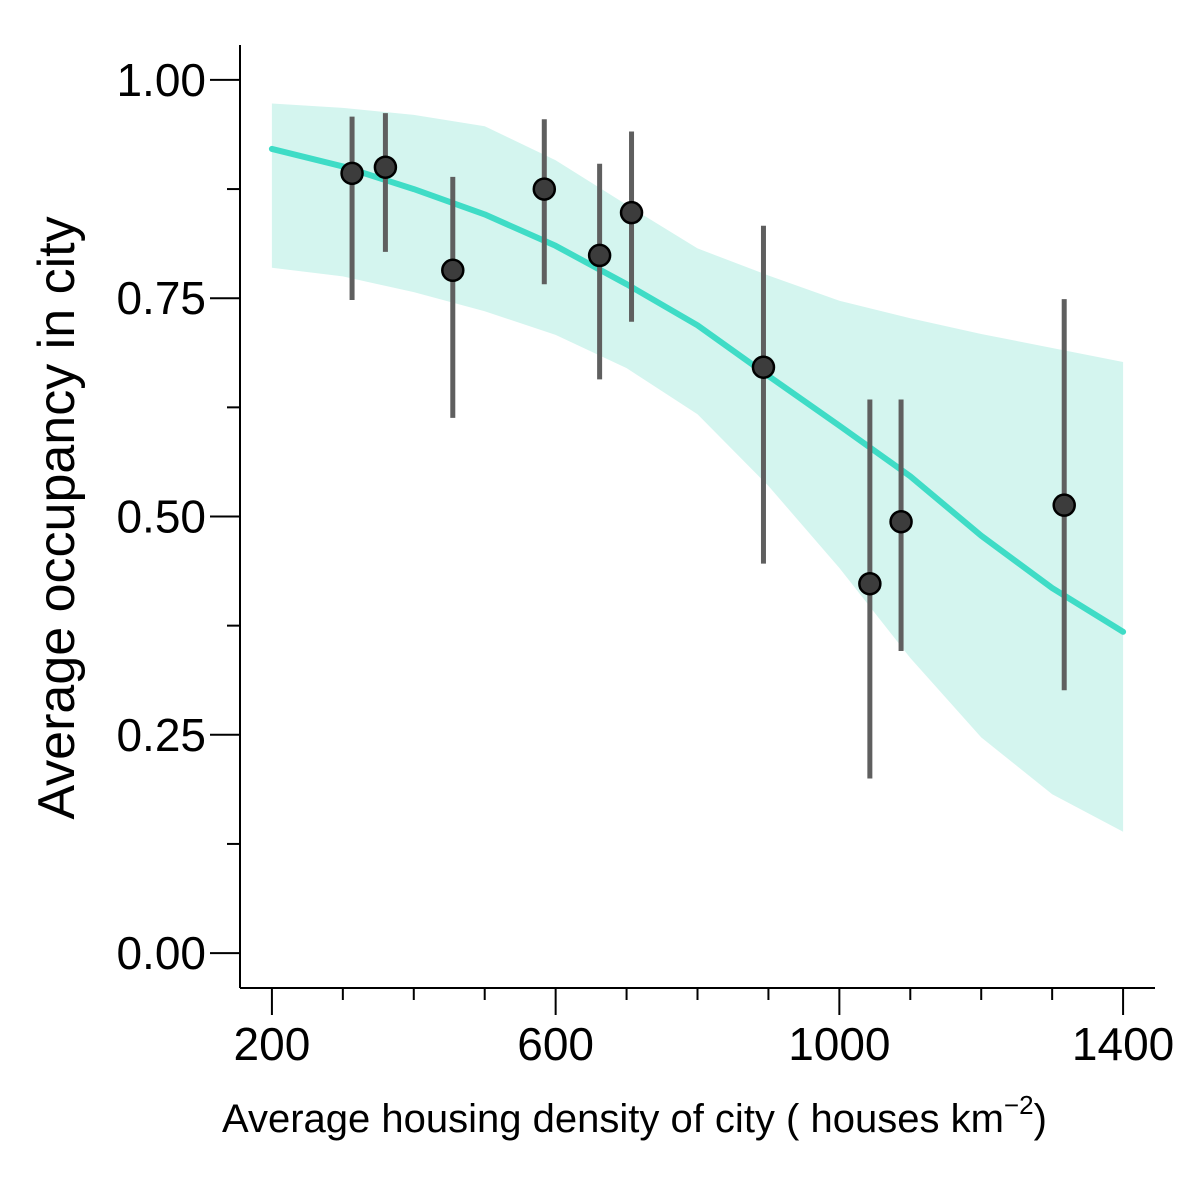  I want to click on y-axis-title: Average occupancy in city, so click(57, 517).